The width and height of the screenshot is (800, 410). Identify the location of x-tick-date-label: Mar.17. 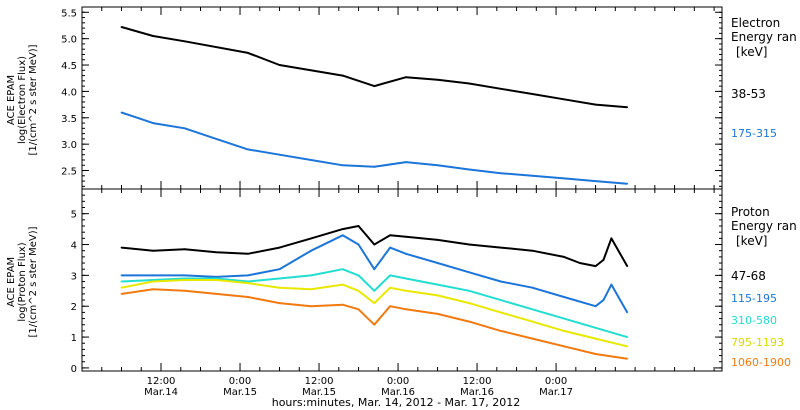
(556, 392).